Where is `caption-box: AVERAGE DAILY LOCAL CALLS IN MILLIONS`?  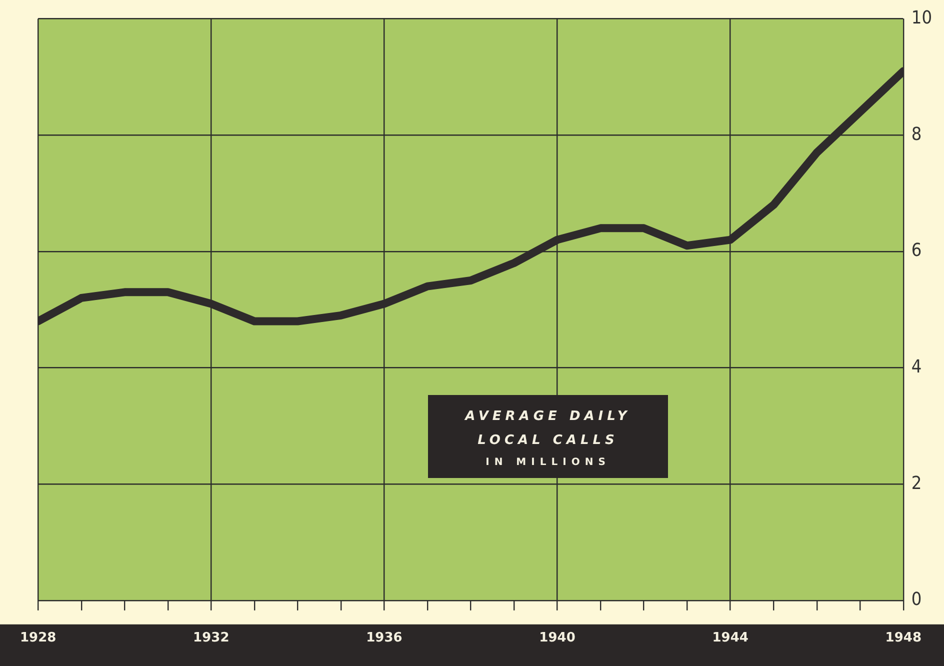 caption-box: AVERAGE DAILY LOCAL CALLS IN MILLIONS is located at coordinates (548, 436).